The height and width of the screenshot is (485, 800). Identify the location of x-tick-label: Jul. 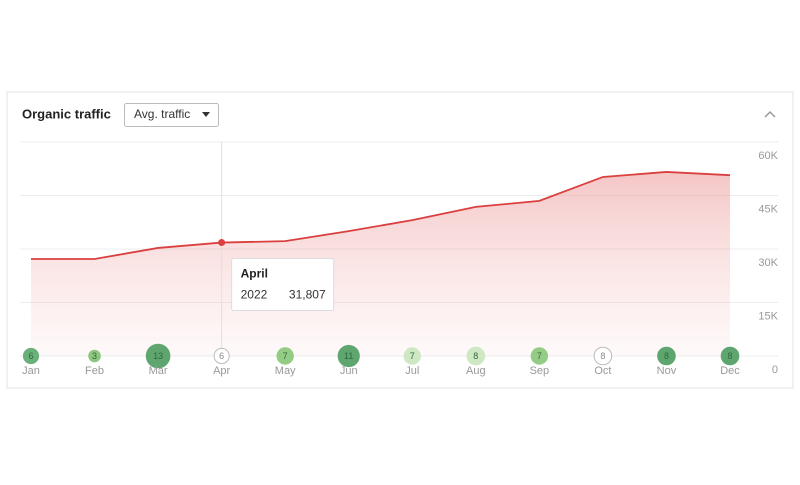
(412, 371).